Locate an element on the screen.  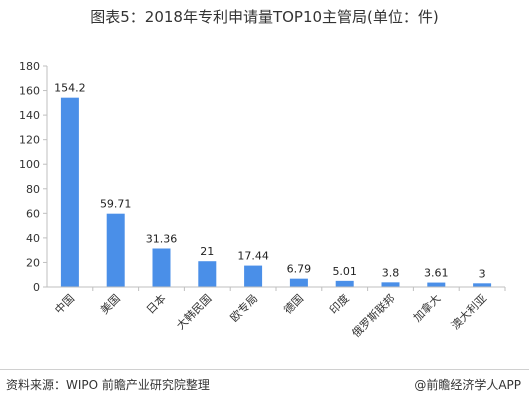
y-tick-label: 140 is located at coordinates (29, 115).